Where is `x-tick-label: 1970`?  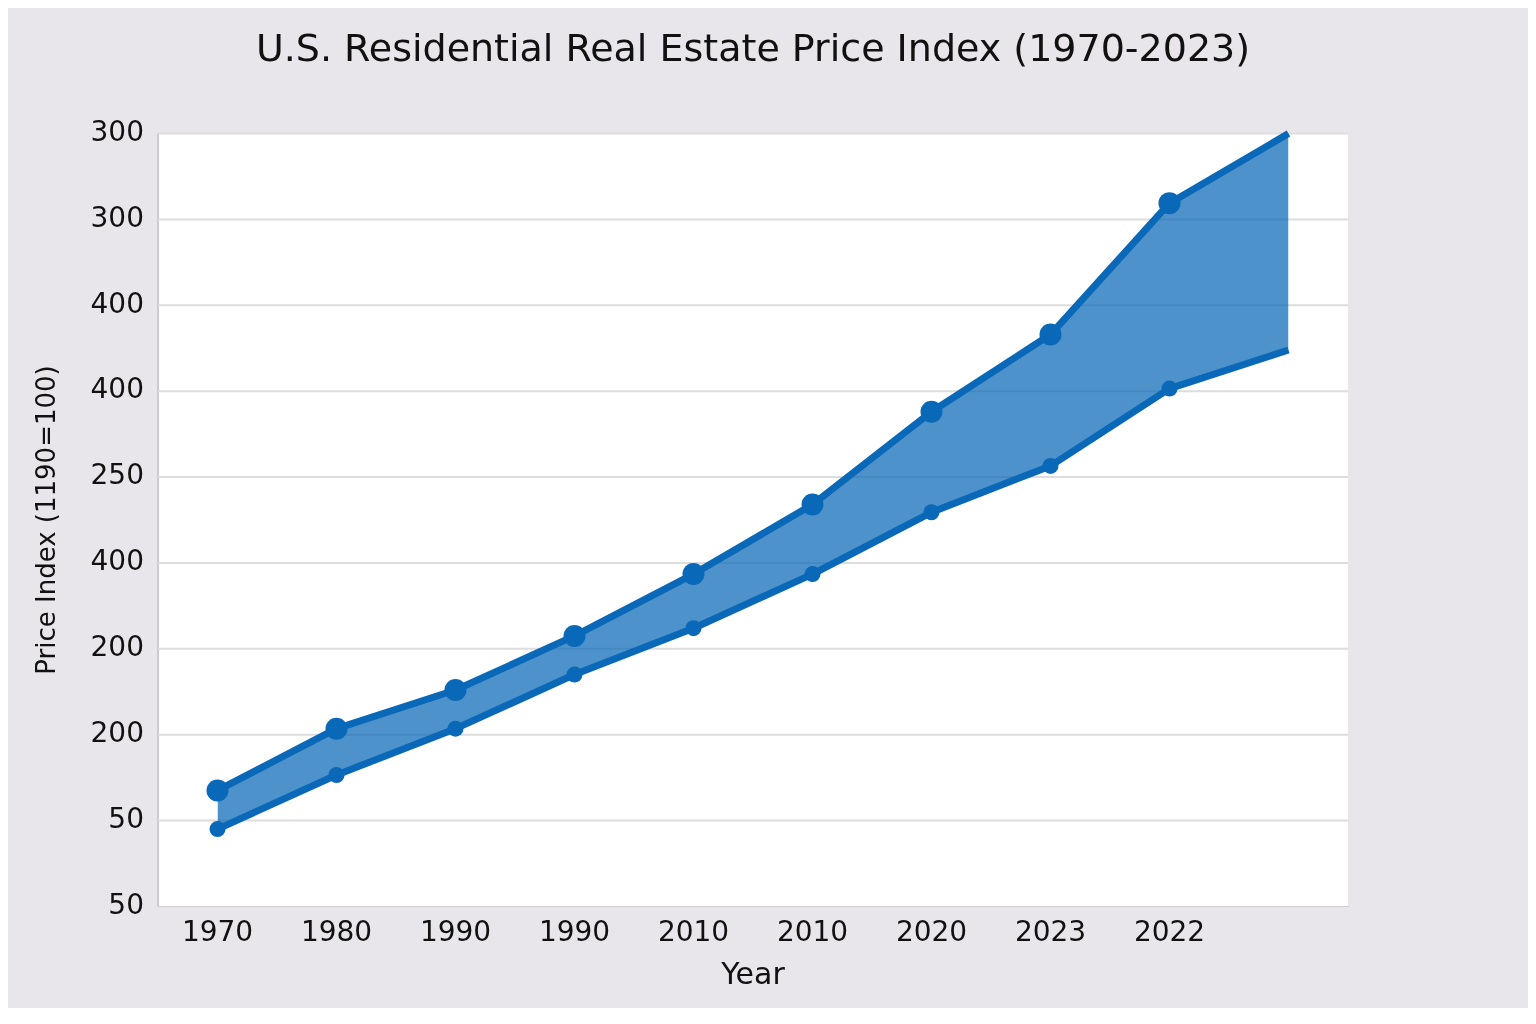
x-tick-label: 1970 is located at coordinates (217, 932).